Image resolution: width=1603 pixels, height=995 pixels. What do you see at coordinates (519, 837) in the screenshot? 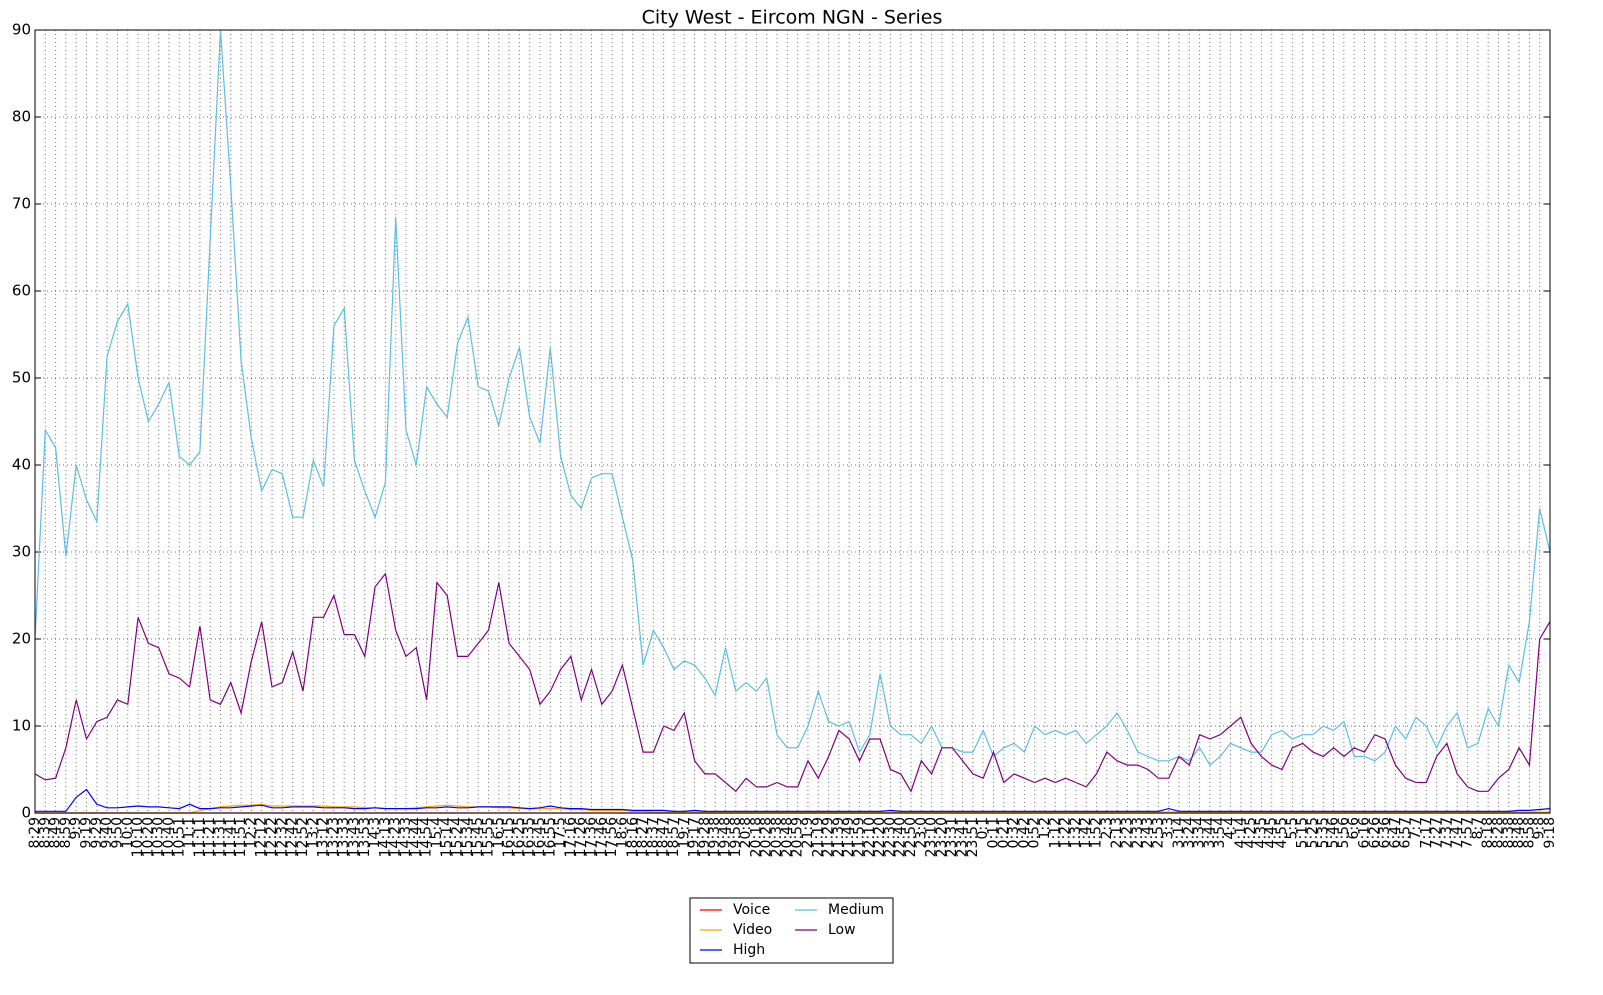
I see `x-tick-label: 16:25` at bounding box center [519, 837].